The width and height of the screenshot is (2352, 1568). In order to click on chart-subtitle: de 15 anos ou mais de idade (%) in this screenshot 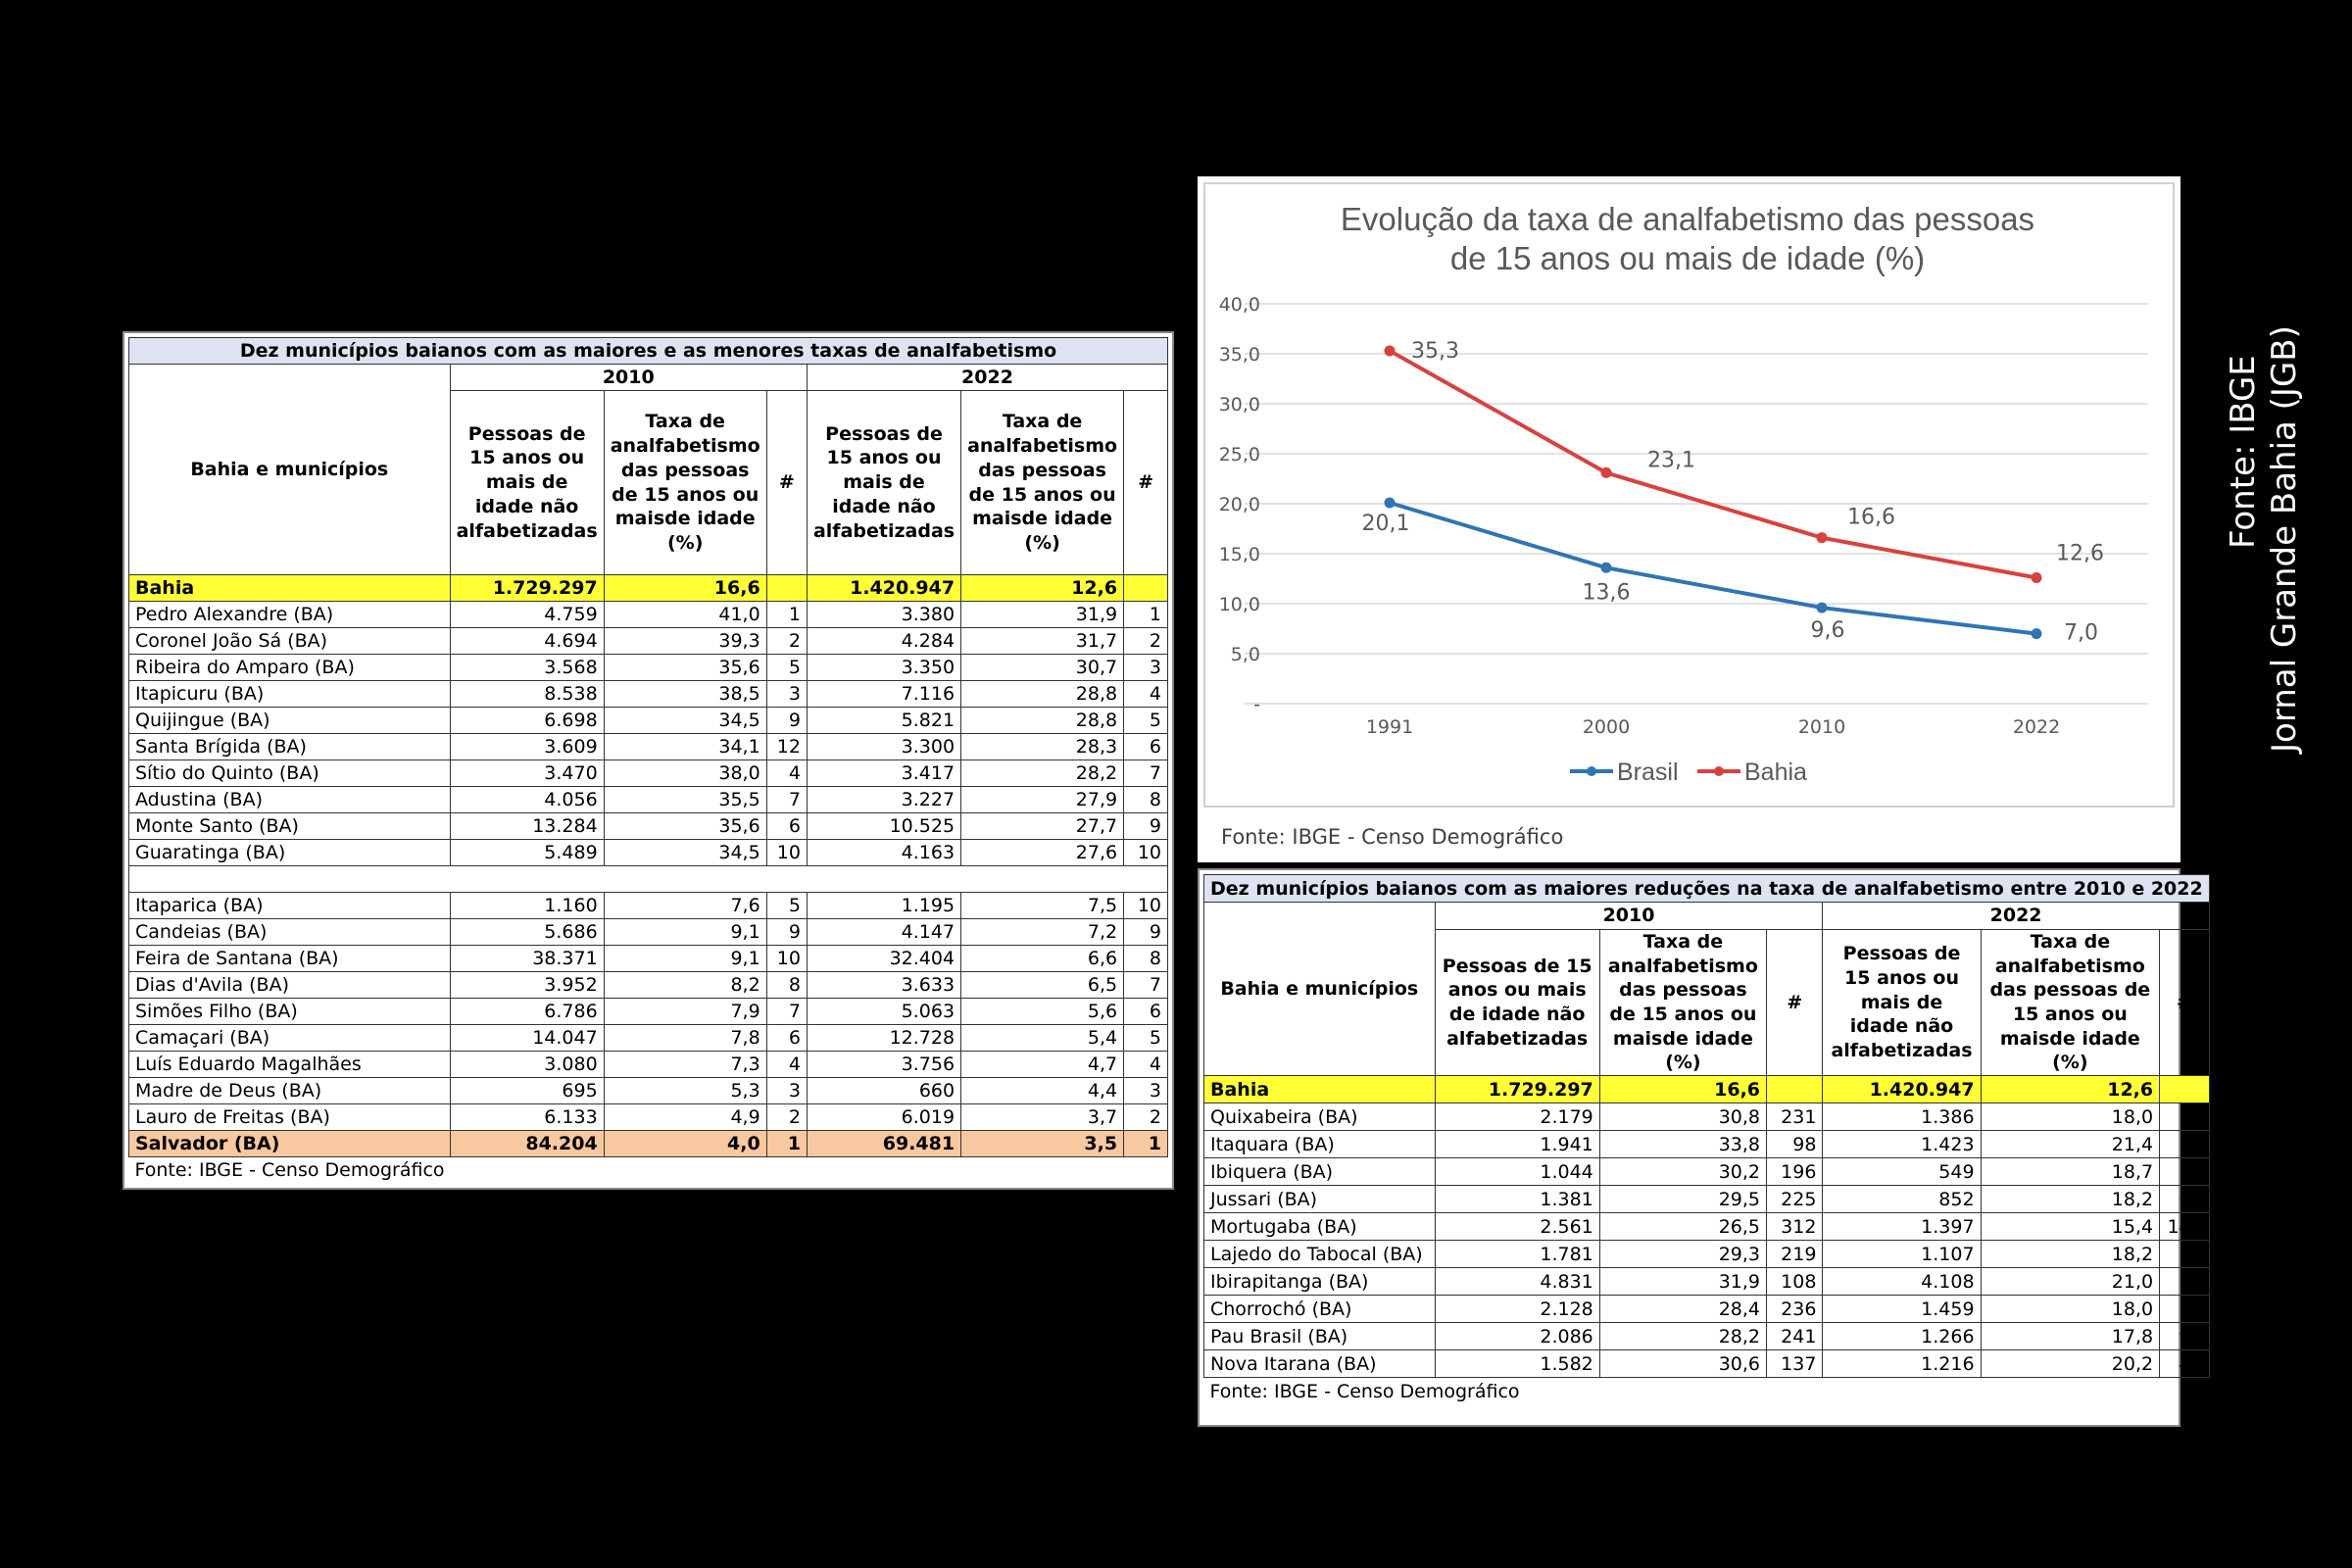, I will do `click(1687, 258)`.